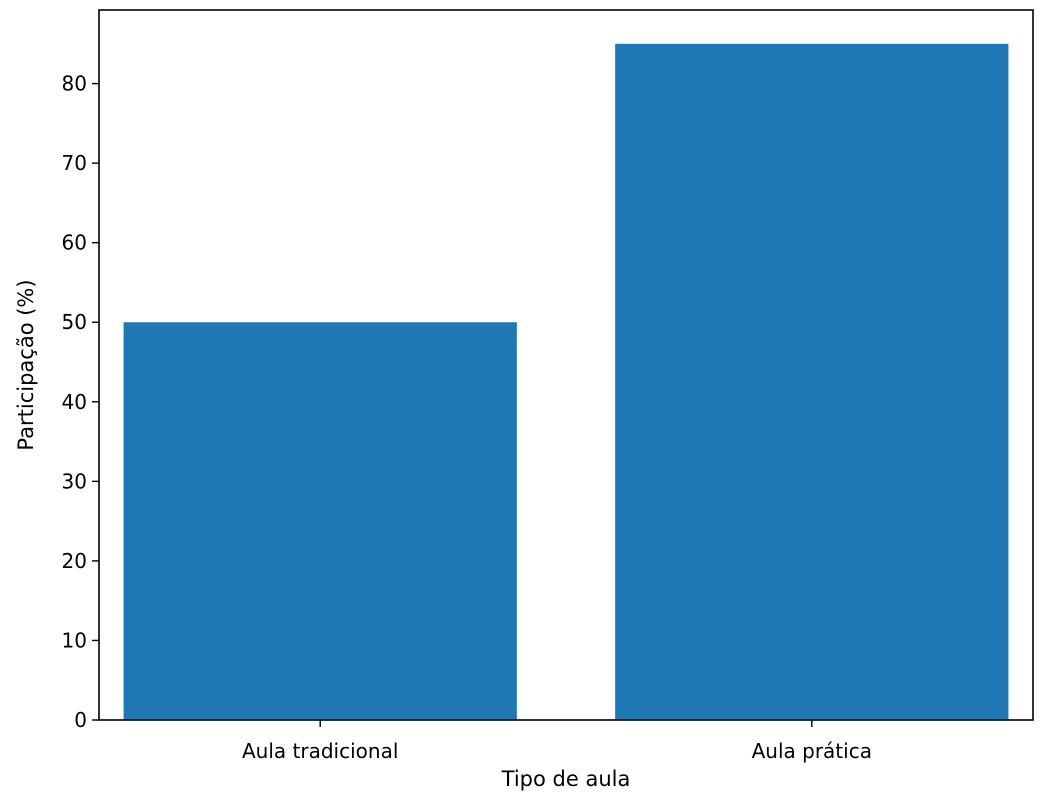 The height and width of the screenshot is (802, 1046). Describe the element at coordinates (80, 720) in the screenshot. I see `y-tick-label: 0` at that location.